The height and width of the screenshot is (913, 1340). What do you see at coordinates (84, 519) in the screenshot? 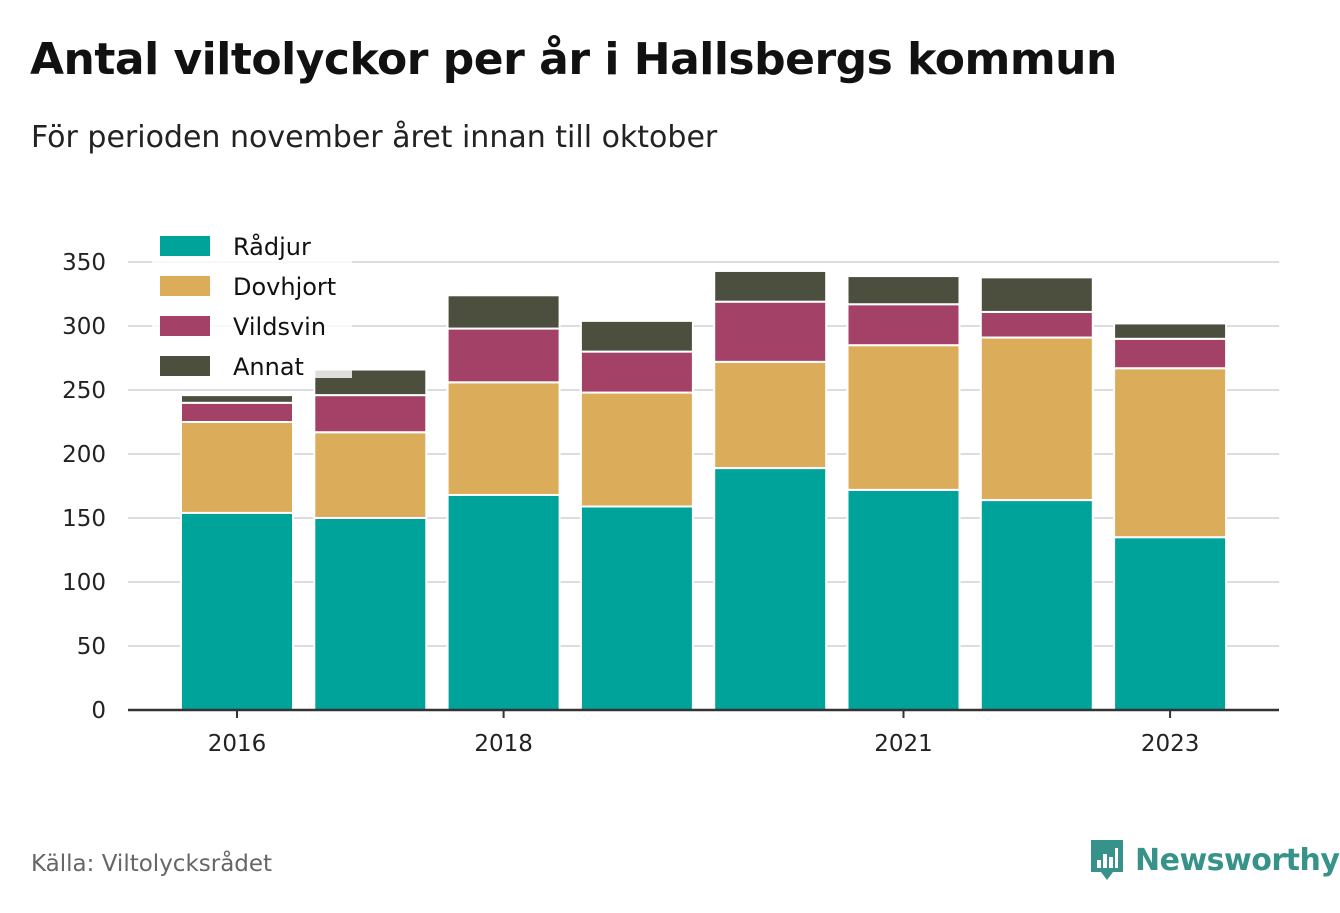
I see `y-tick-label: 150` at bounding box center [84, 519].